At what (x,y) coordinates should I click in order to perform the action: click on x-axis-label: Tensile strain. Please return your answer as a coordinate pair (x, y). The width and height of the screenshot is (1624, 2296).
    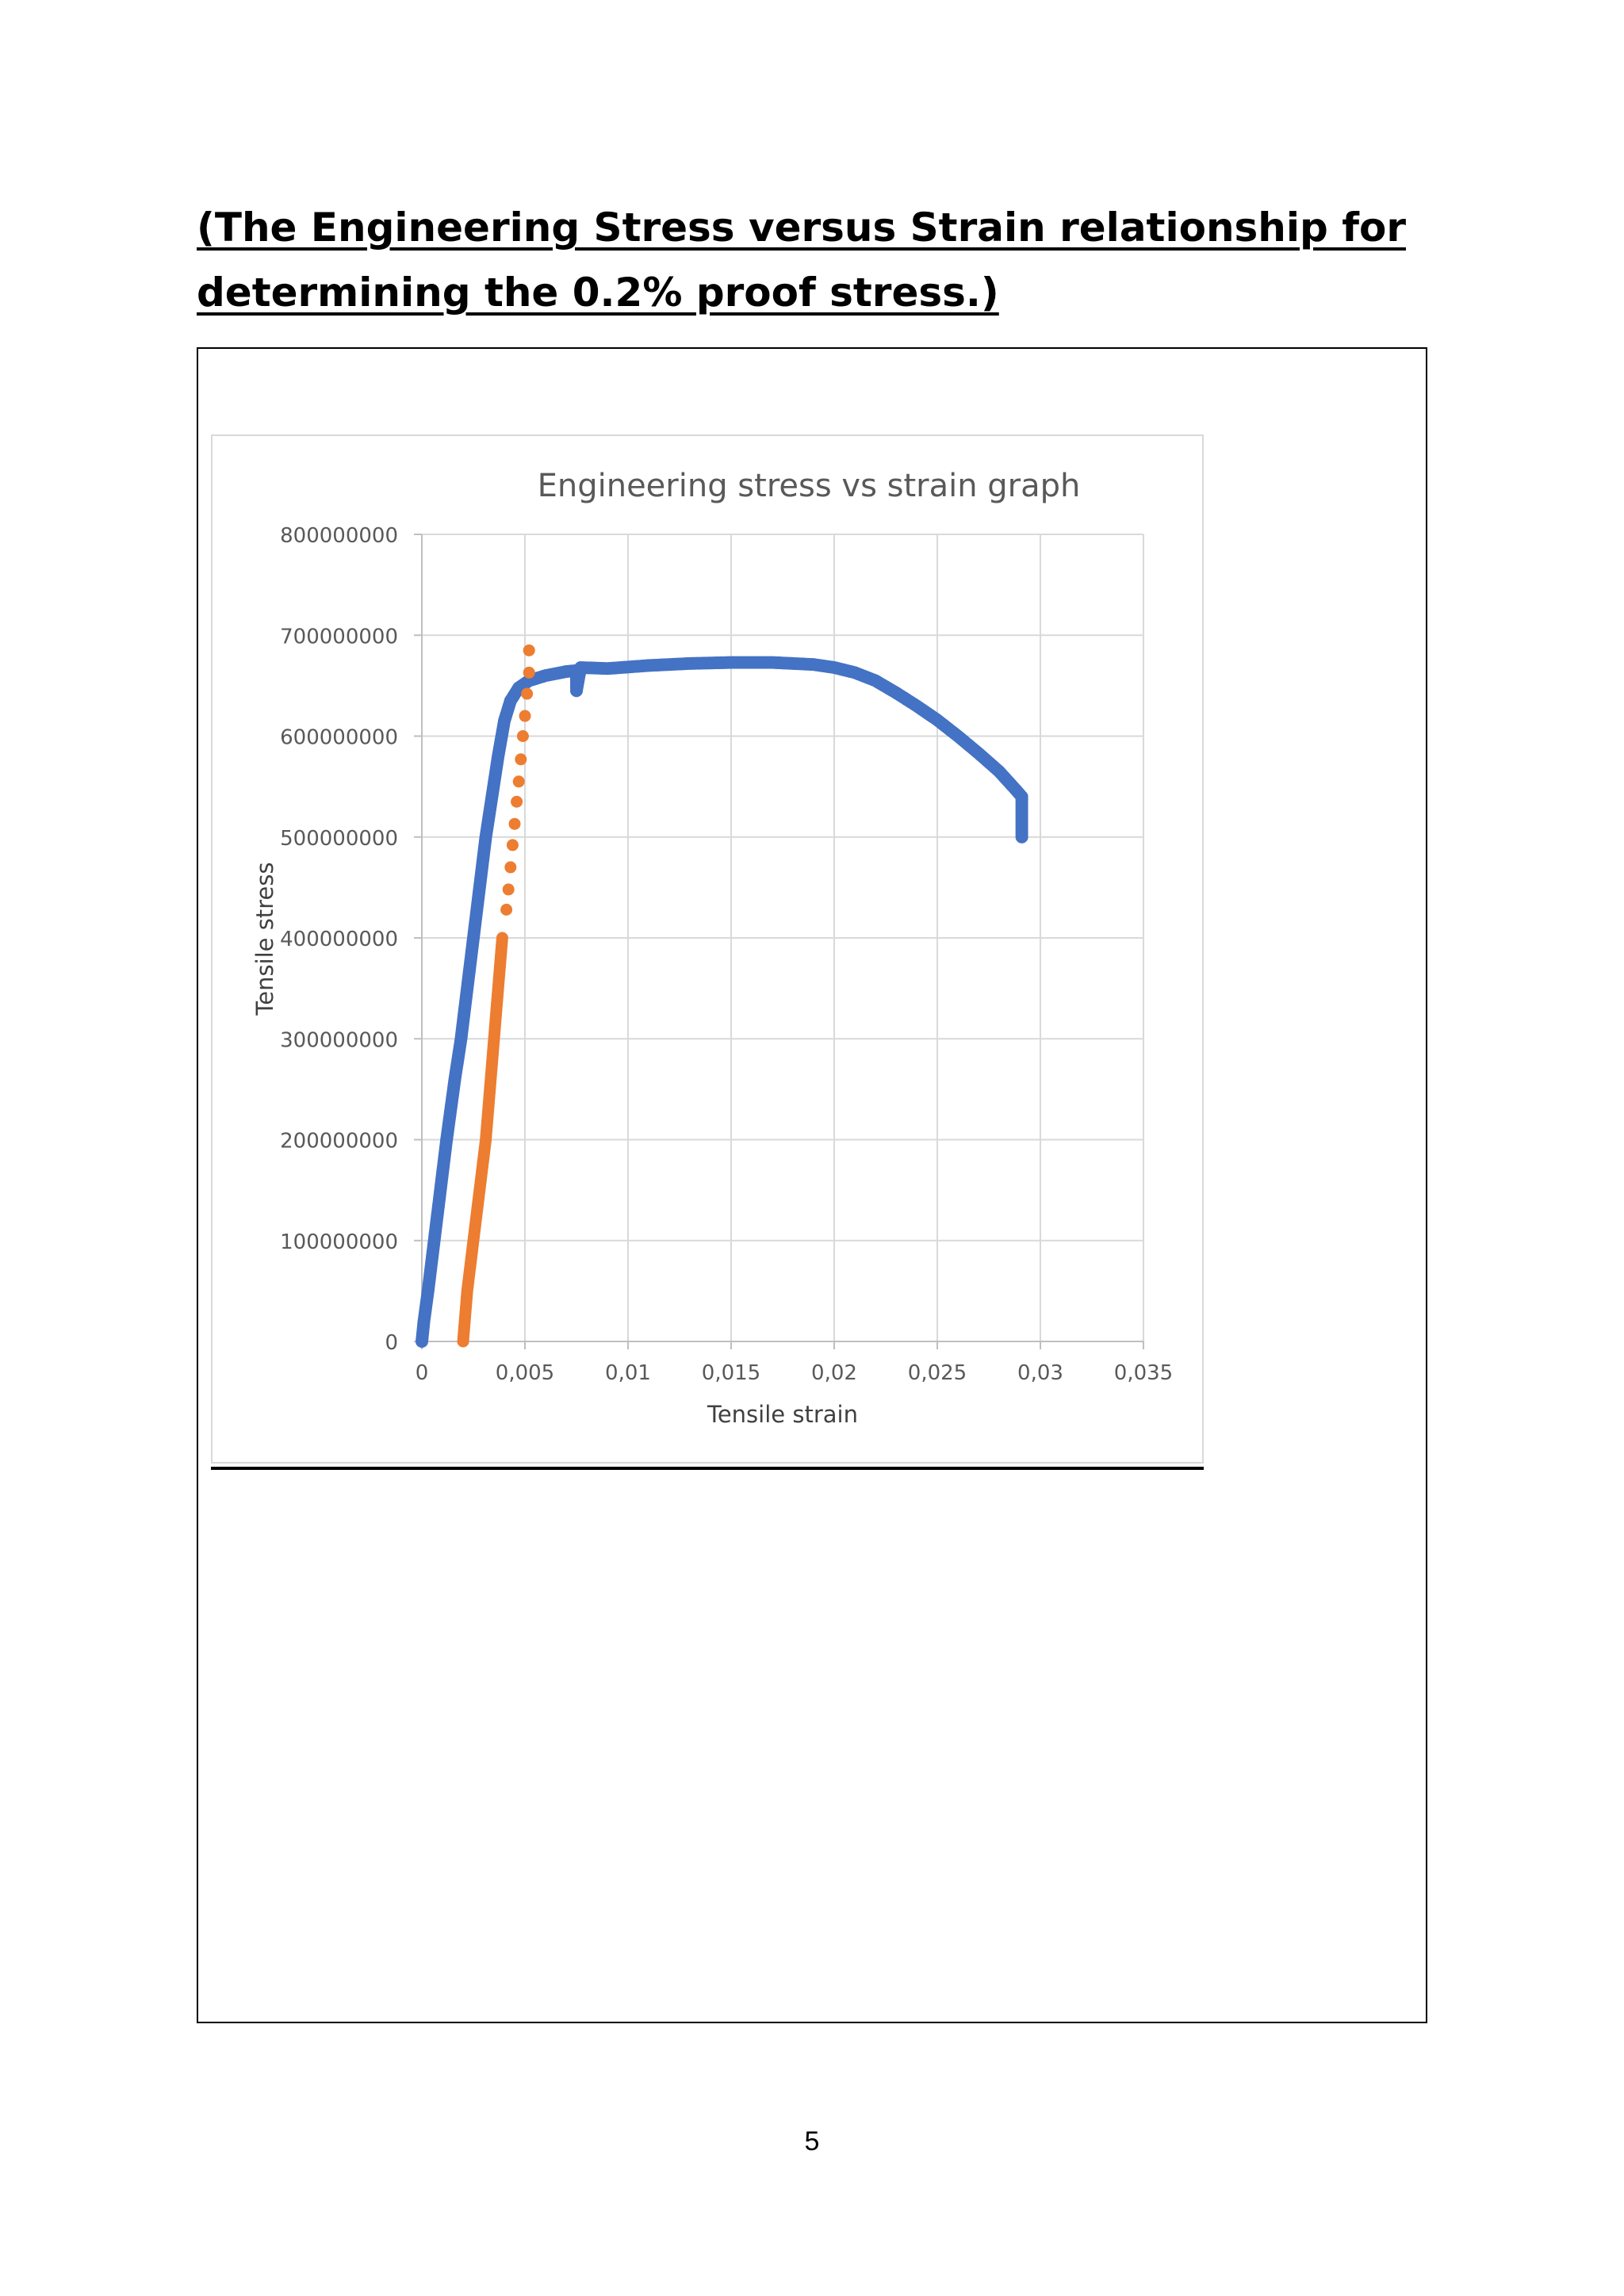
    Looking at the image, I should click on (782, 1415).